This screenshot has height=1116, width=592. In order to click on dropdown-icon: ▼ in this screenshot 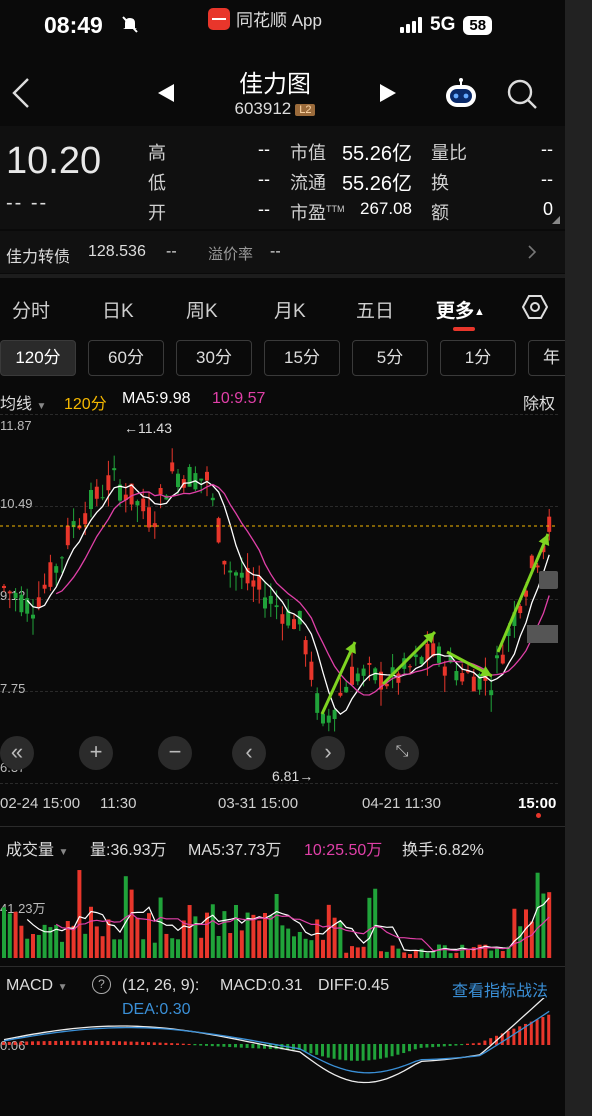, I will do `click(41, 406)`.